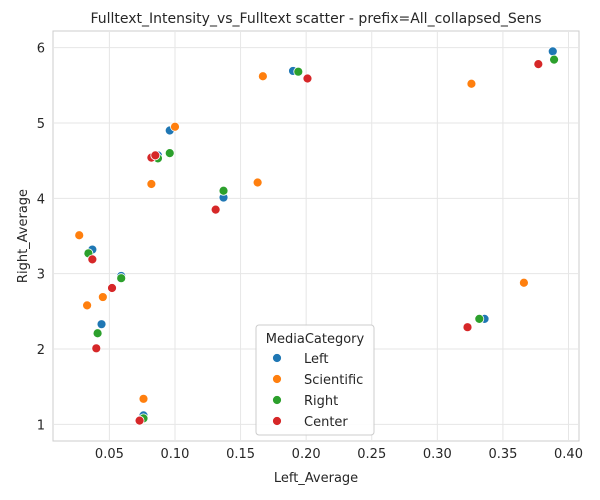 The image size is (600, 500). What do you see at coordinates (568, 454) in the screenshot?
I see `x-tick-label: 0.40` at bounding box center [568, 454].